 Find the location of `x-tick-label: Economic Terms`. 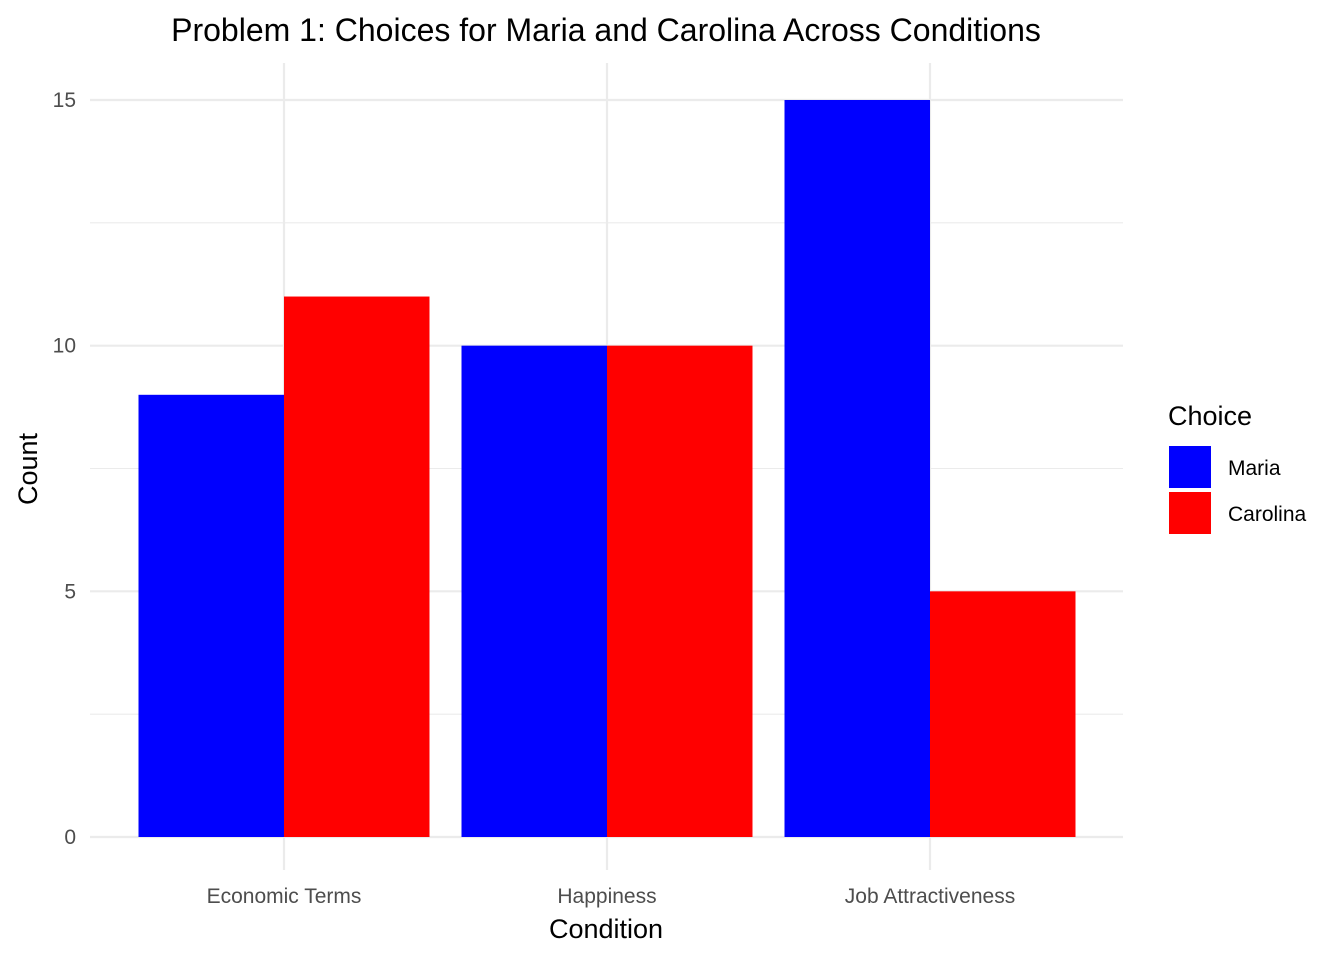

x-tick-label: Economic Terms is located at coordinates (284, 896).